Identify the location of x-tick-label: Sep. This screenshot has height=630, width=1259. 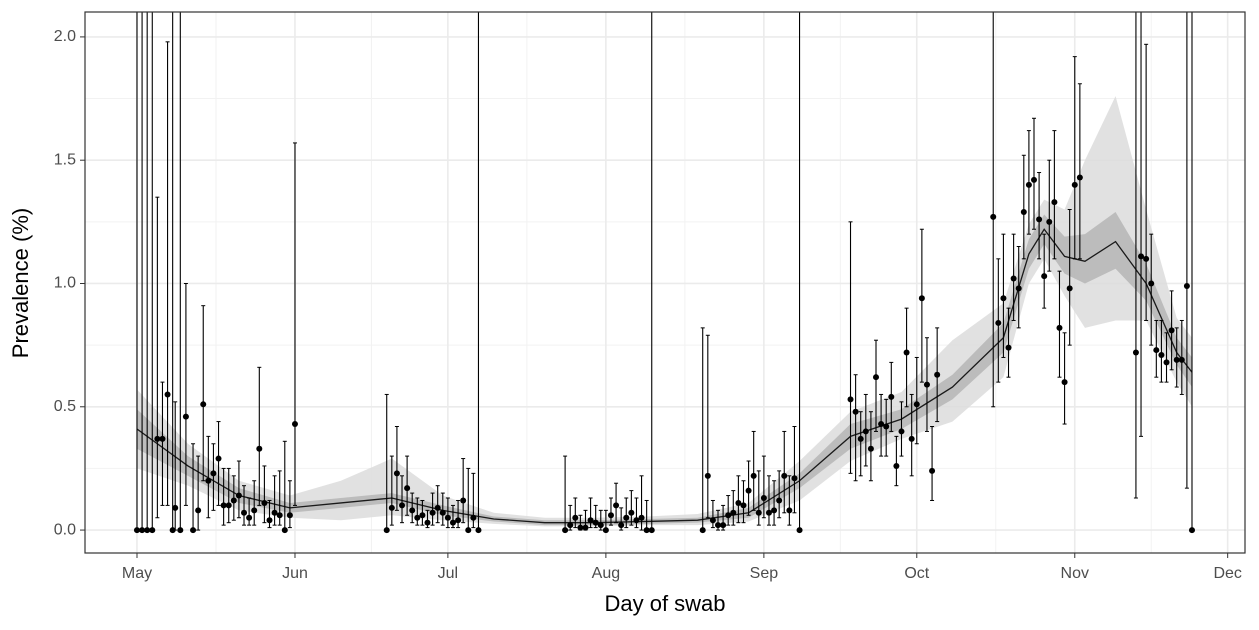
(764, 573).